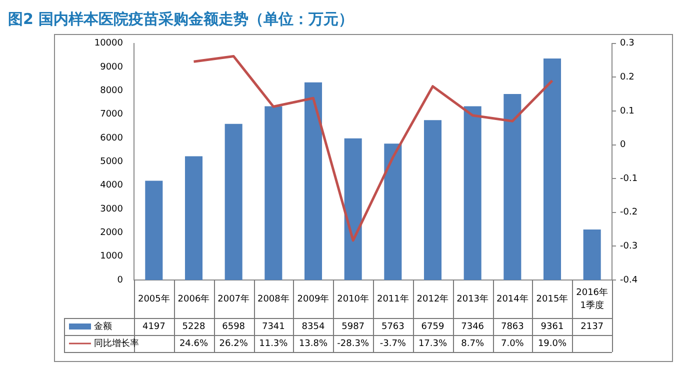 The height and width of the screenshot is (370, 688). What do you see at coordinates (233, 343) in the screenshot?
I see `data-label: 26.2%` at bounding box center [233, 343].